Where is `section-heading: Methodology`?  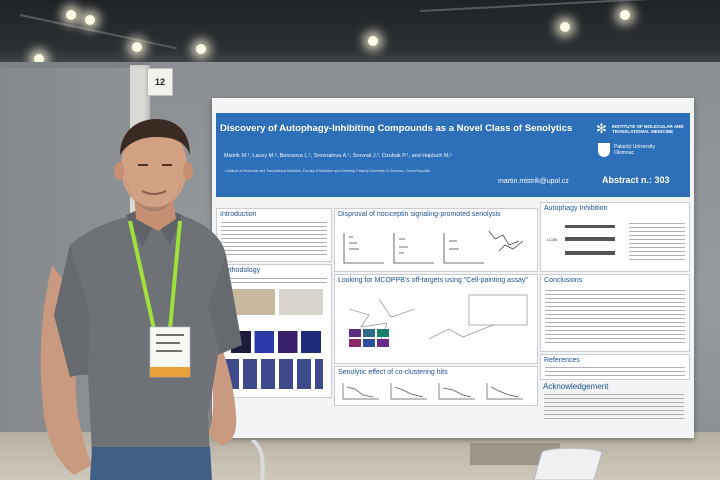
section-heading: Methodology is located at coordinates (240, 270).